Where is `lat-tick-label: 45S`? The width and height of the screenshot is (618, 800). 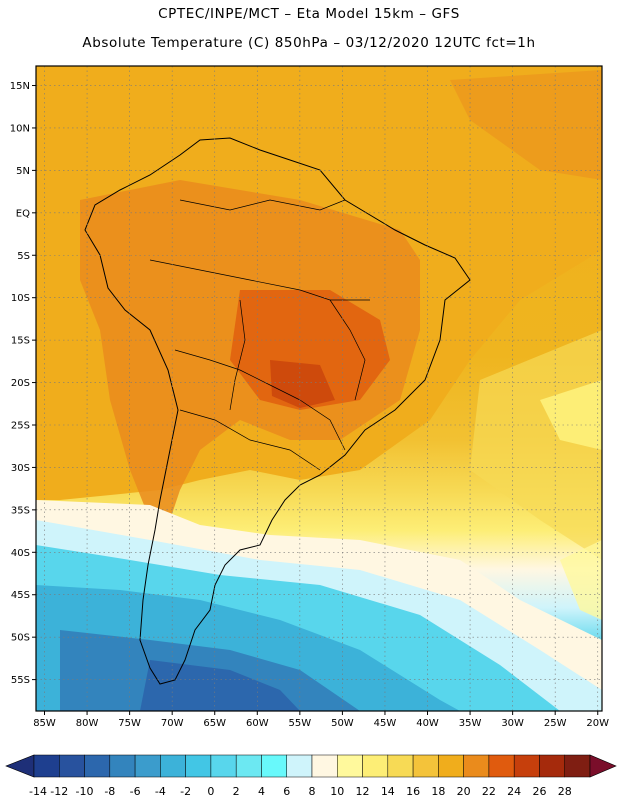
lat-tick-label: 45S is located at coordinates (20, 595).